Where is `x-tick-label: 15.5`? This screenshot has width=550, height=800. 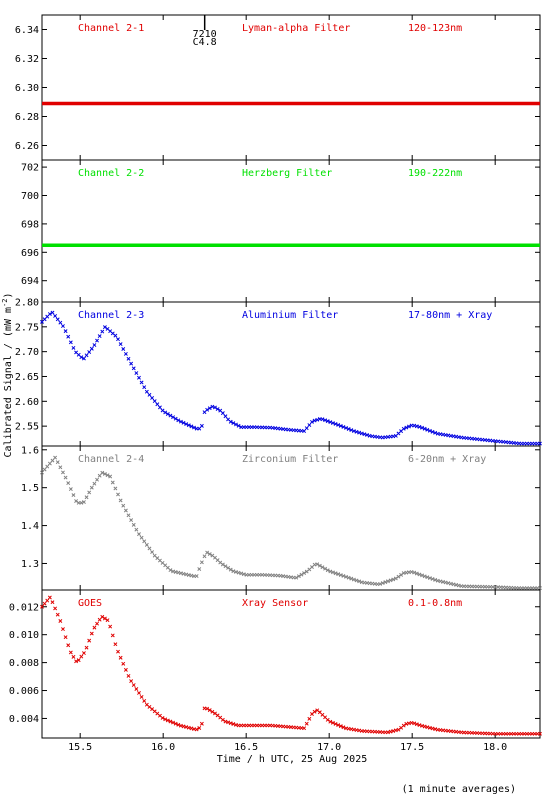
x-tick-label: 15.5 is located at coordinates (80, 747).